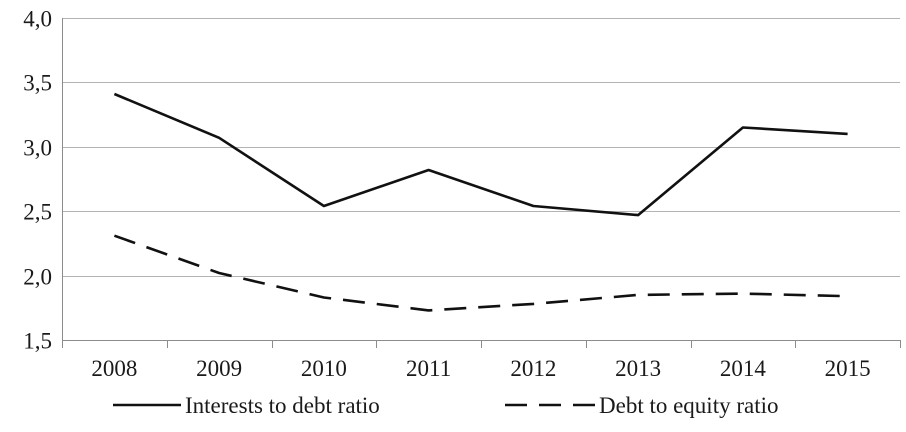 The image size is (906, 432). I want to click on y-tick-label: 1,5, so click(37, 341).